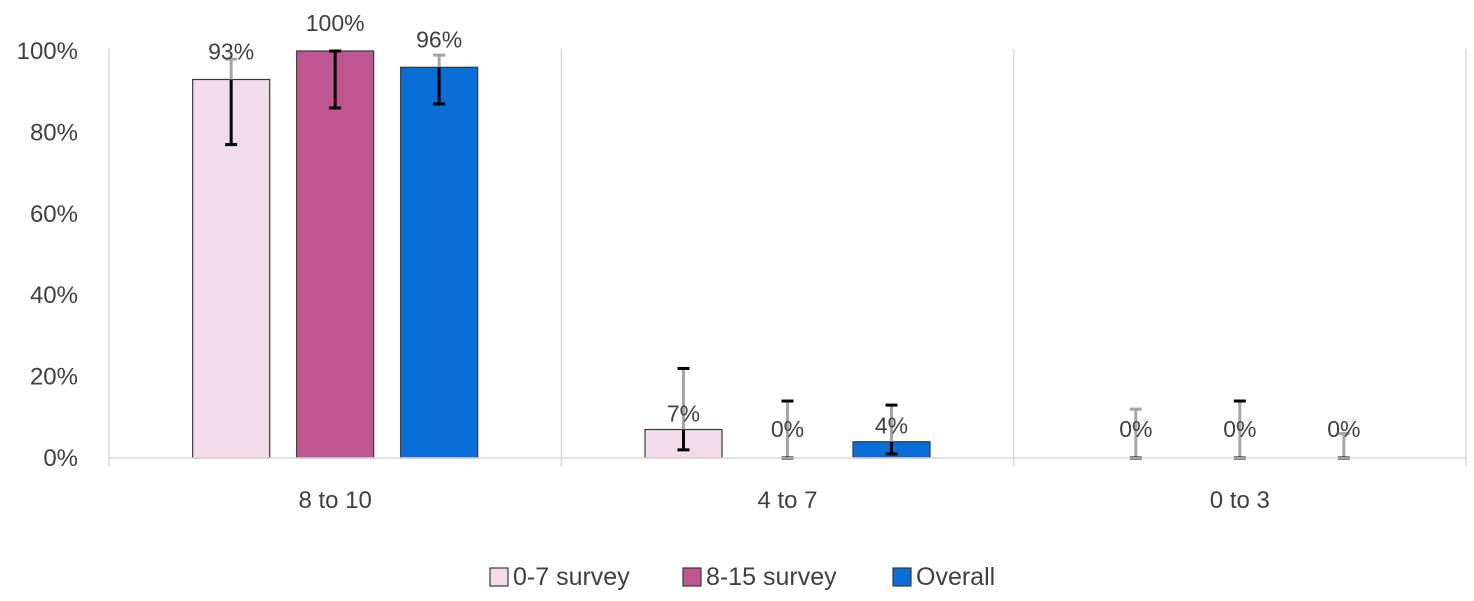 The image size is (1474, 601). Describe the element at coordinates (787, 500) in the screenshot. I see `x-category-label: 4 to 7` at that location.